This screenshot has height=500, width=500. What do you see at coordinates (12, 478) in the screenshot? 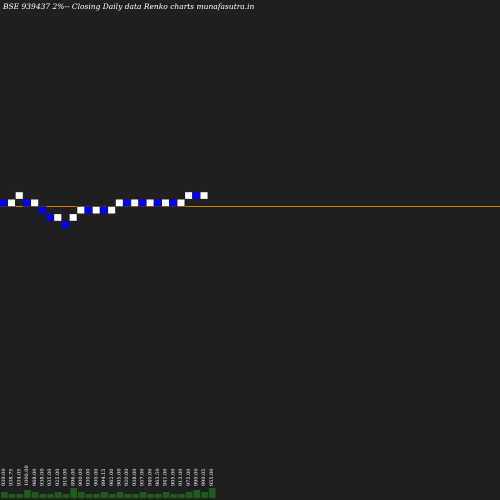
I see `x-tick-label: 938.75` at bounding box center [12, 478].